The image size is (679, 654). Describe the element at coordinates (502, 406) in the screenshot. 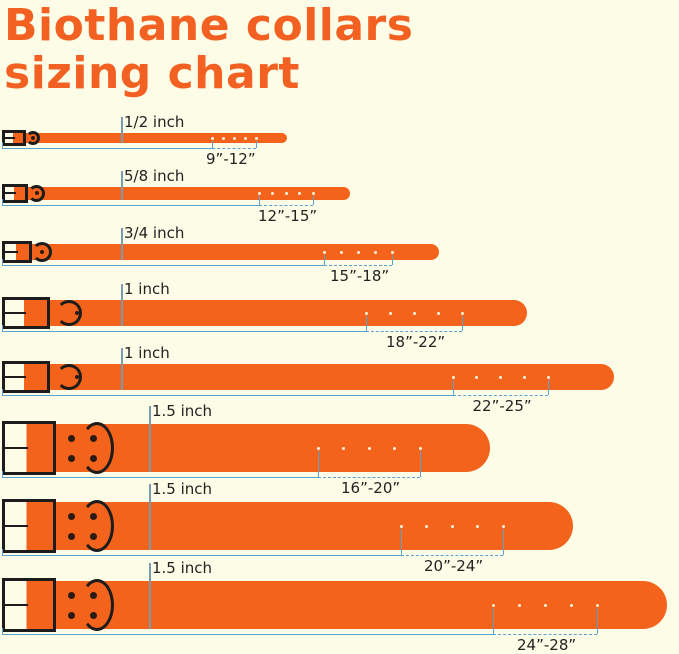

I see `size-label: 22”-25”` at that location.